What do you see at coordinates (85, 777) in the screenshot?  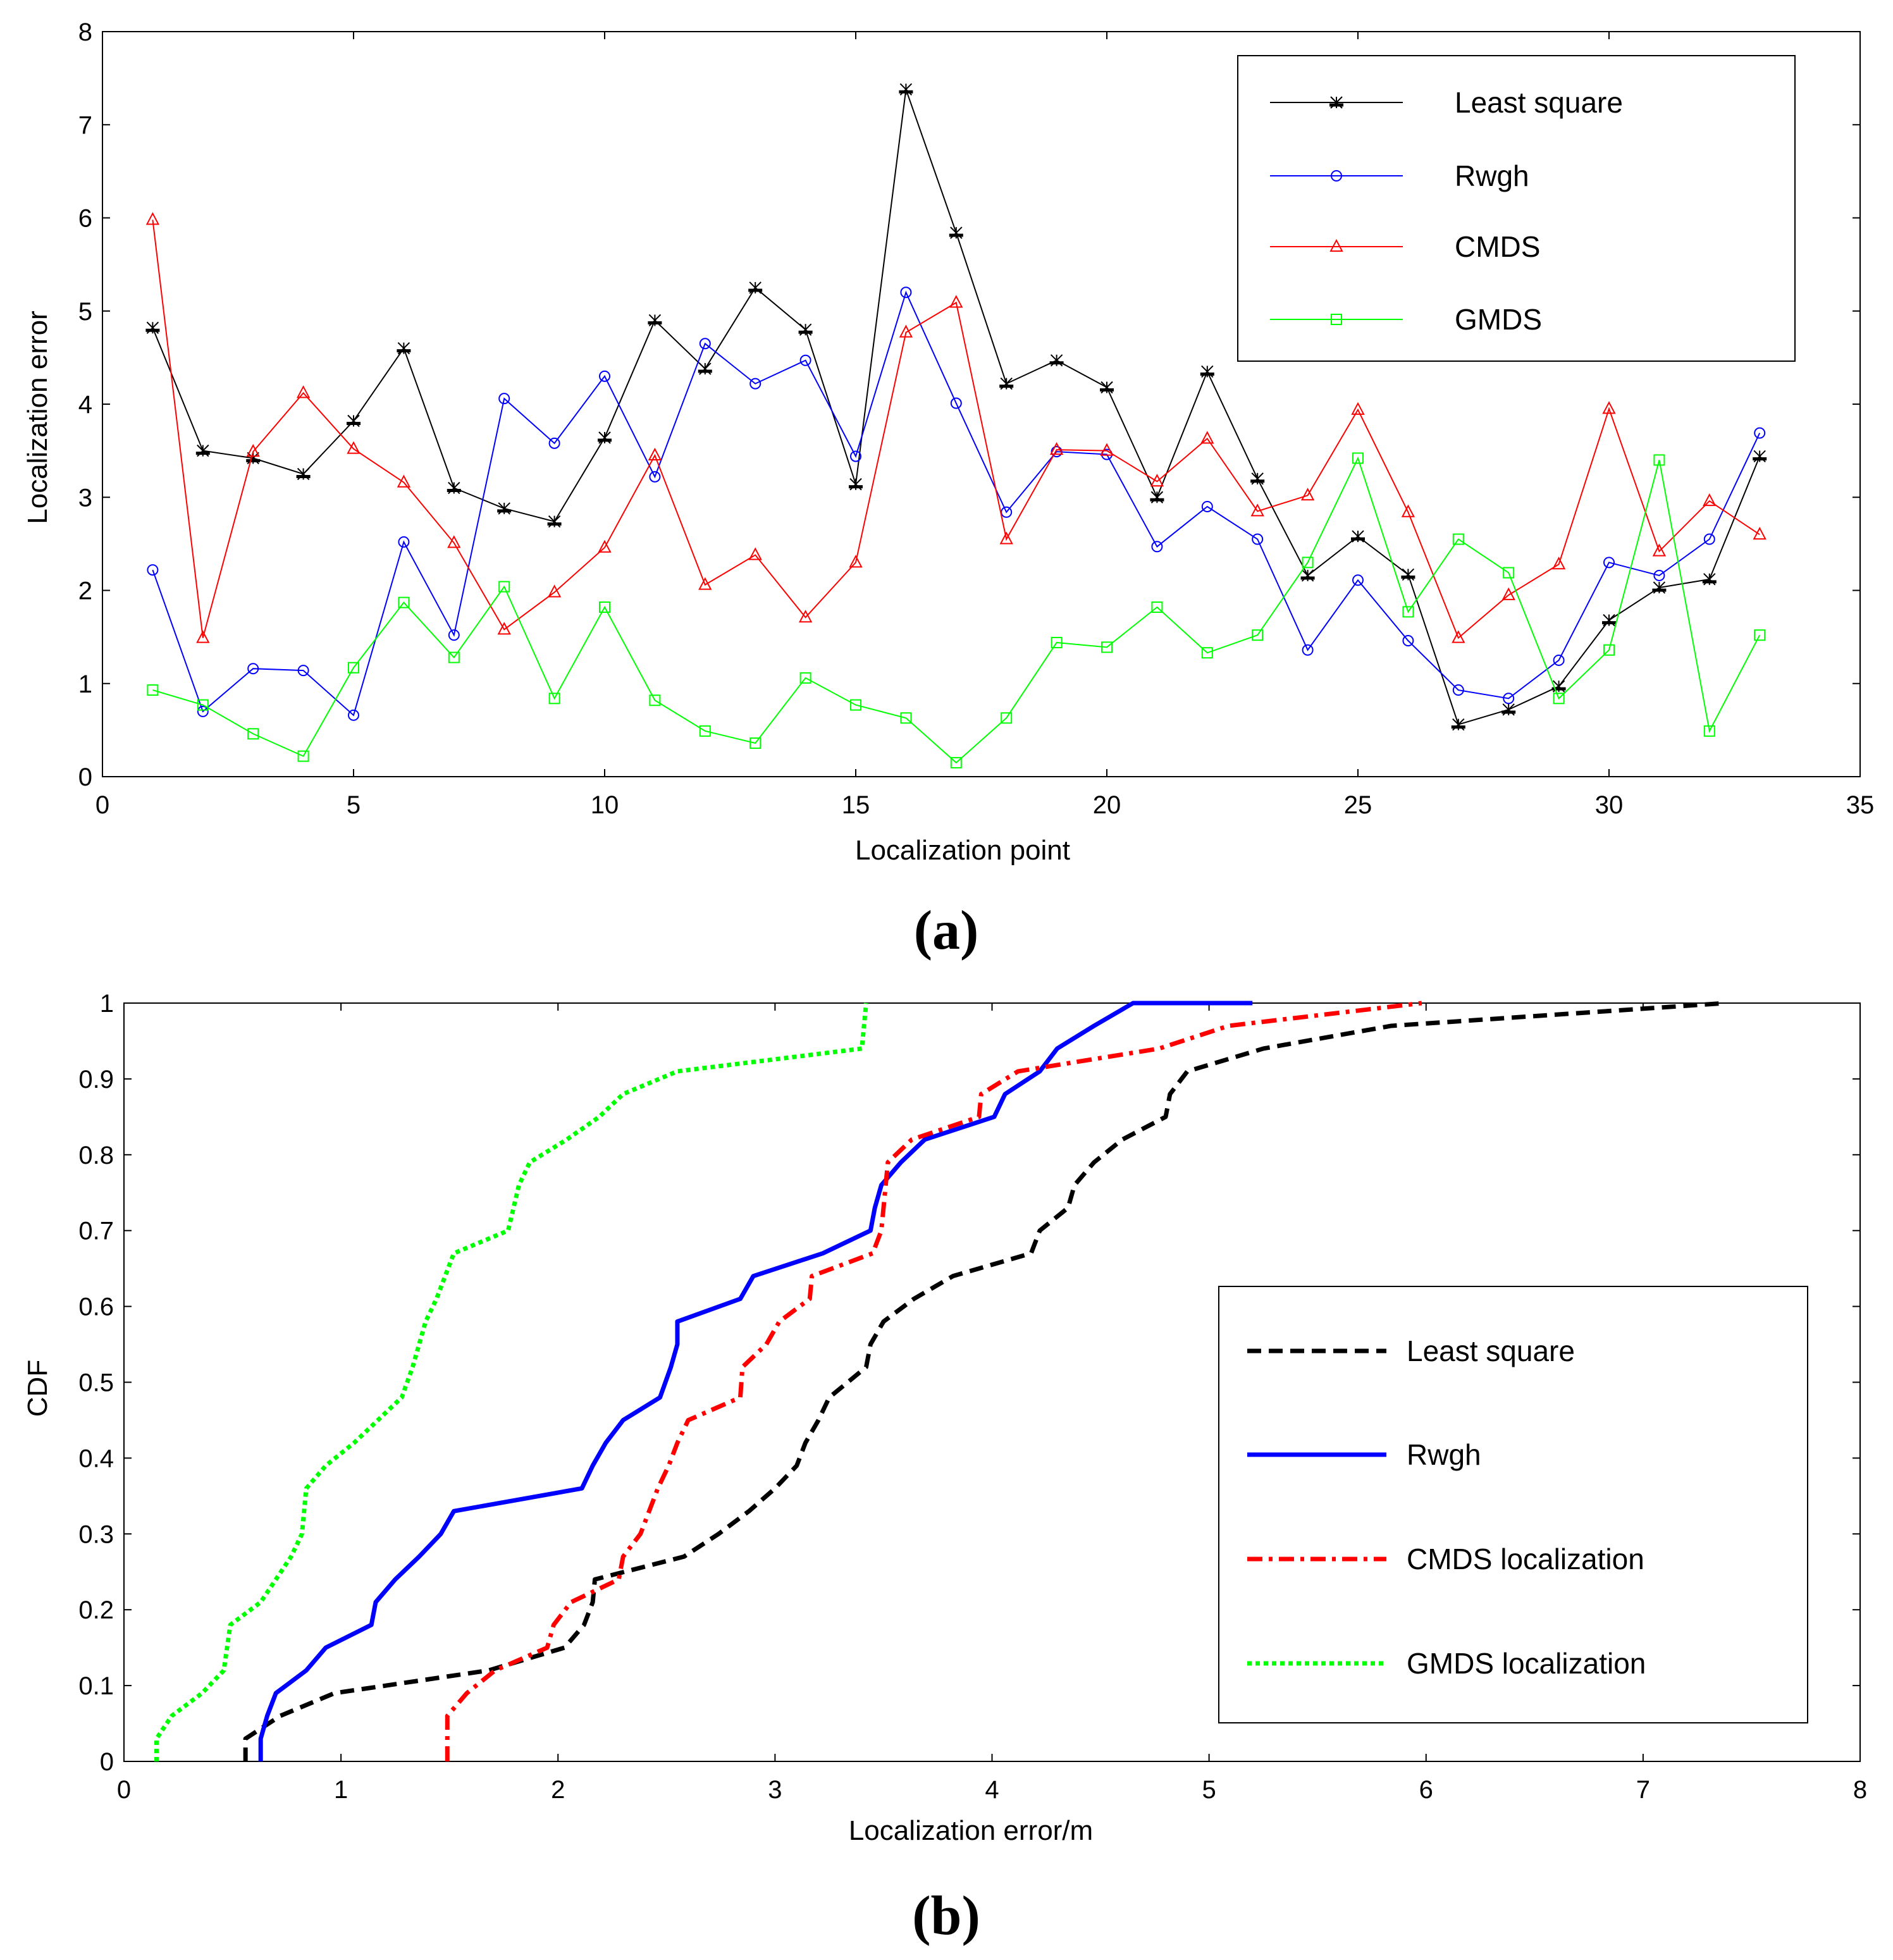 I see `panel-a-y-tick-label-0: 0` at bounding box center [85, 777].